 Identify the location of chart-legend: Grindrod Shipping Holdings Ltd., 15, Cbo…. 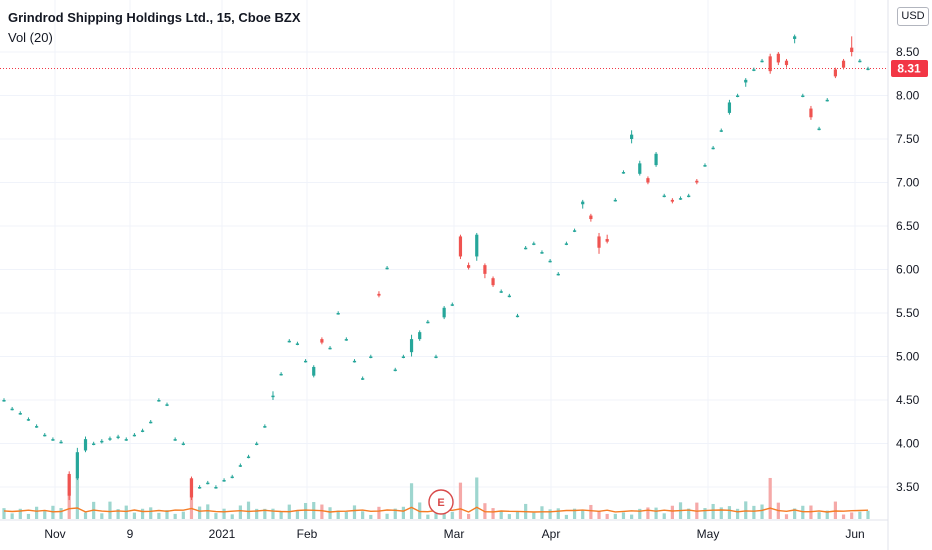
(154, 28).